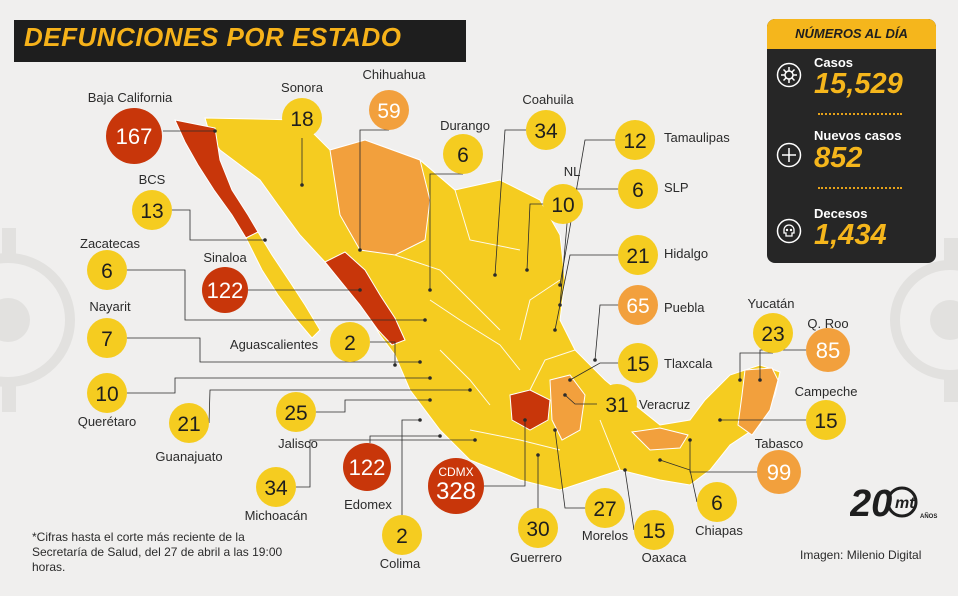 This screenshot has height=596, width=958. I want to click on state-circle-puebla, so click(638, 305).